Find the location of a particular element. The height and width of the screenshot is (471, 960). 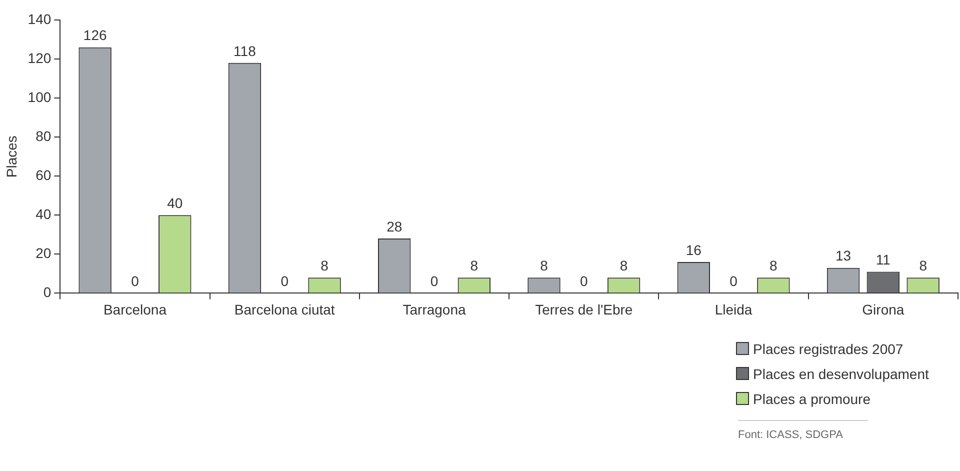

data-label: 40 is located at coordinates (175, 203).